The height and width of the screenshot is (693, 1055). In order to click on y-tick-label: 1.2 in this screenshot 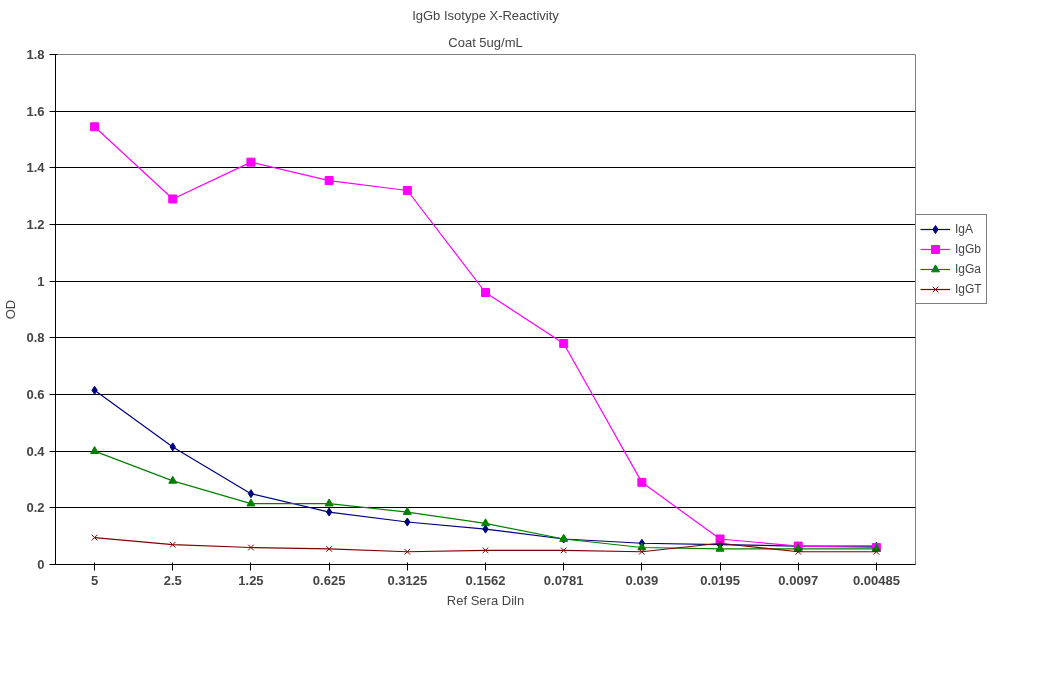, I will do `click(35, 224)`.